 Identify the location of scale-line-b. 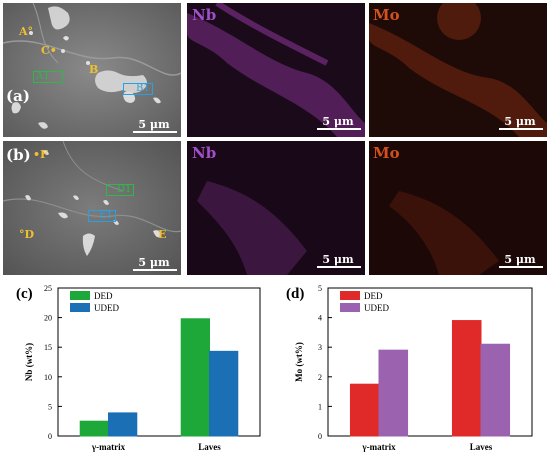
(155, 270).